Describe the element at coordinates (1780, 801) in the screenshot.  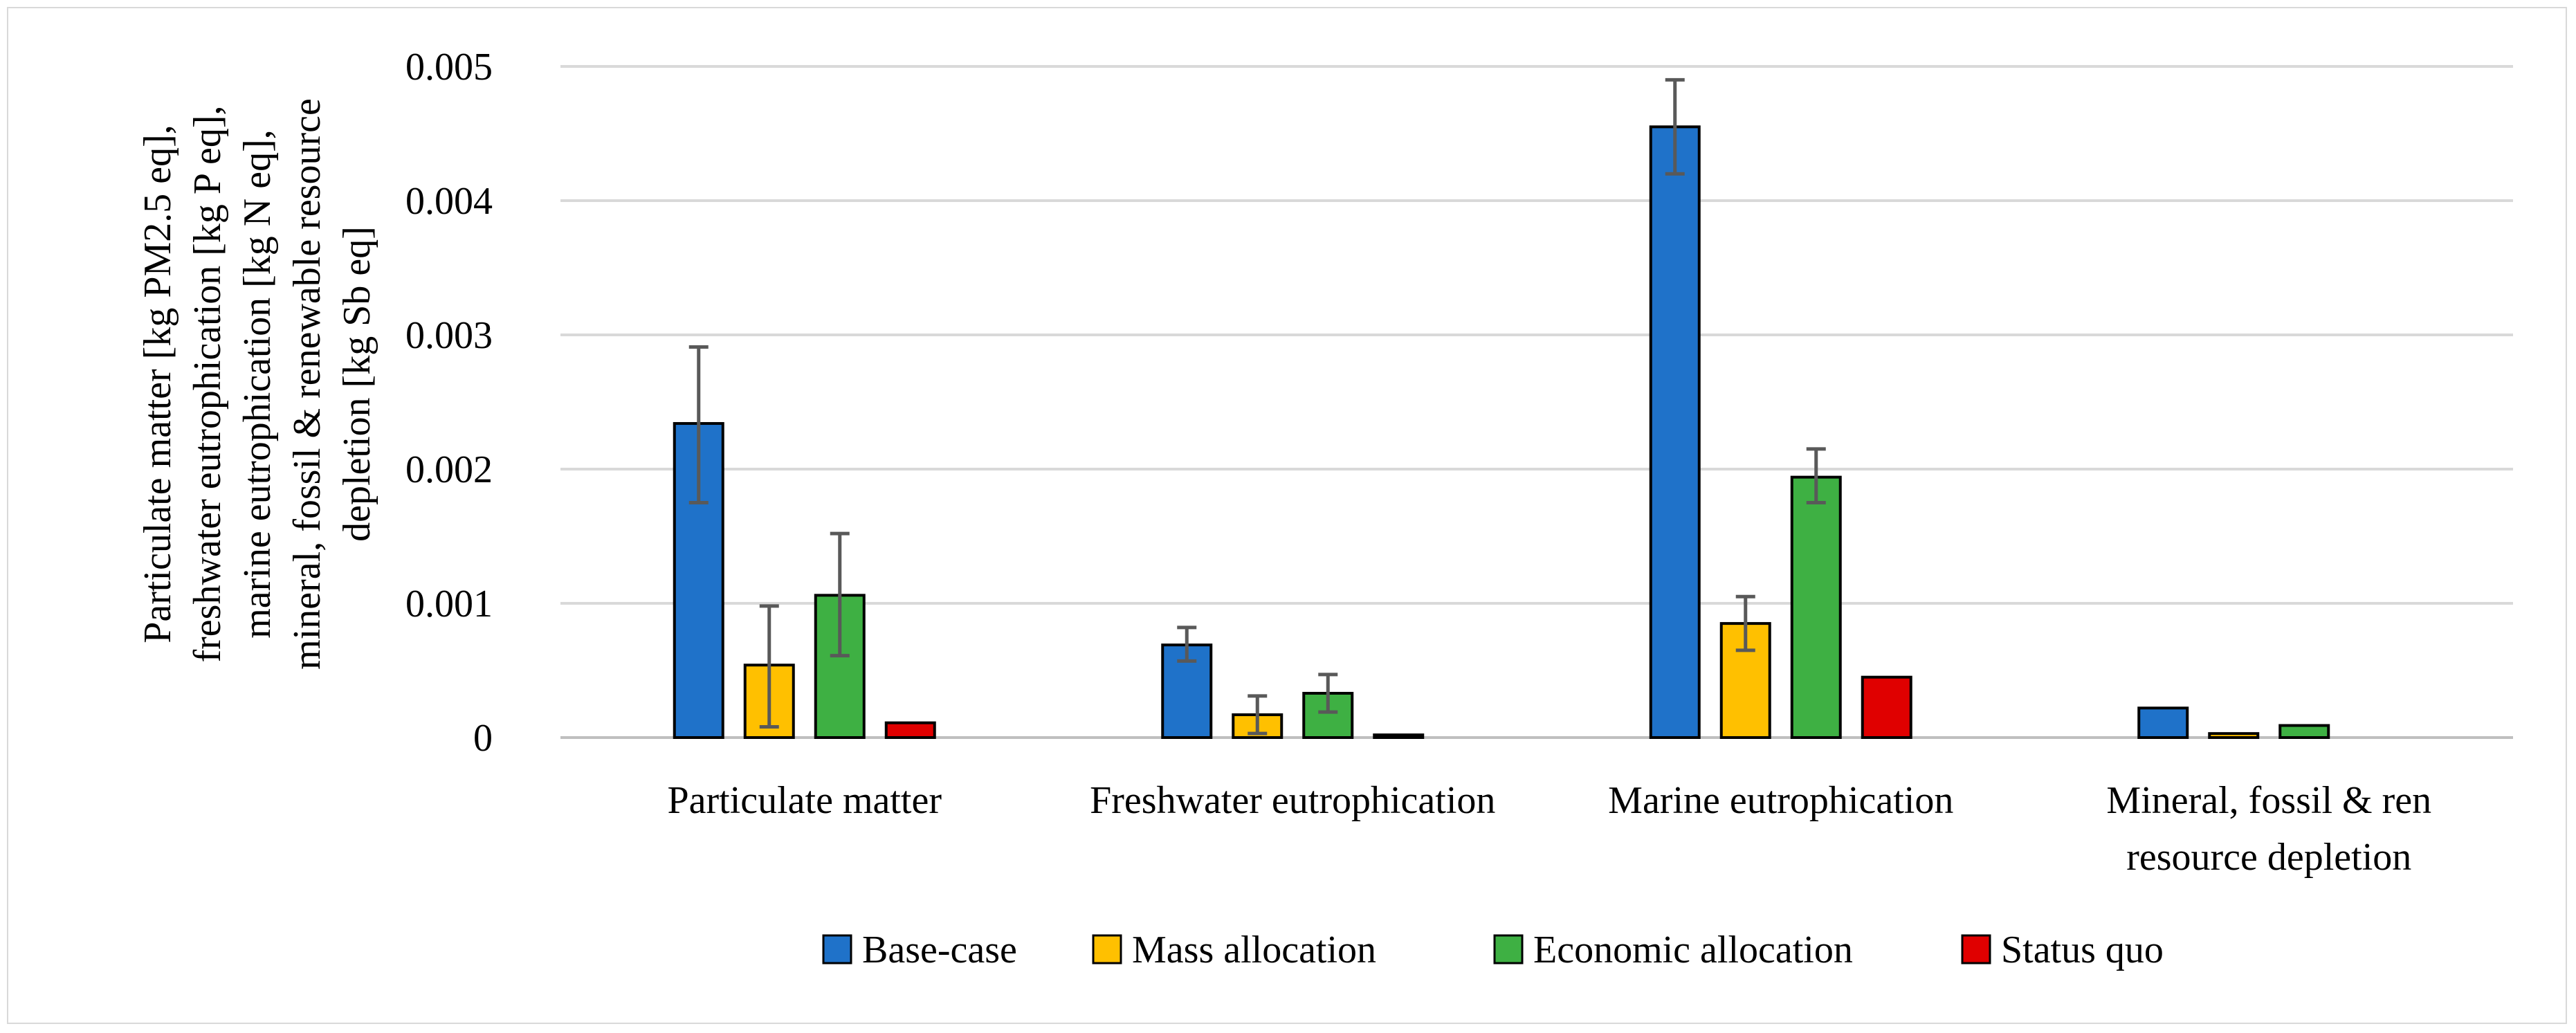
I see `x-tick-label: Marine eutrophication` at that location.